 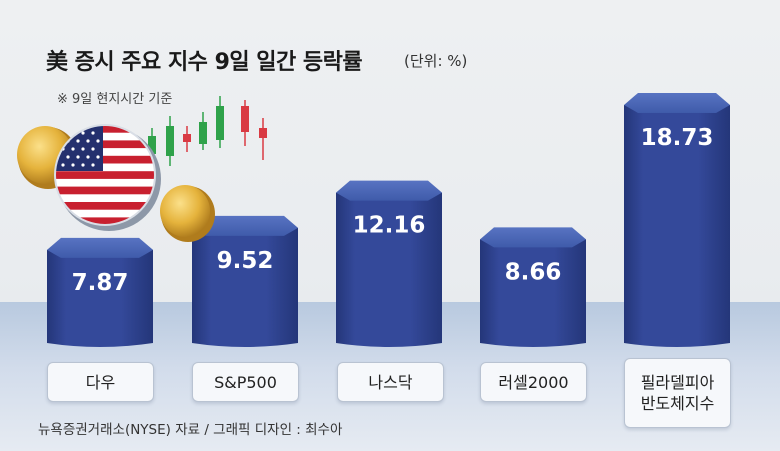 What do you see at coordinates (677, 393) in the screenshot?
I see `category-label-sox: 필라델피아 반도체지수` at bounding box center [677, 393].